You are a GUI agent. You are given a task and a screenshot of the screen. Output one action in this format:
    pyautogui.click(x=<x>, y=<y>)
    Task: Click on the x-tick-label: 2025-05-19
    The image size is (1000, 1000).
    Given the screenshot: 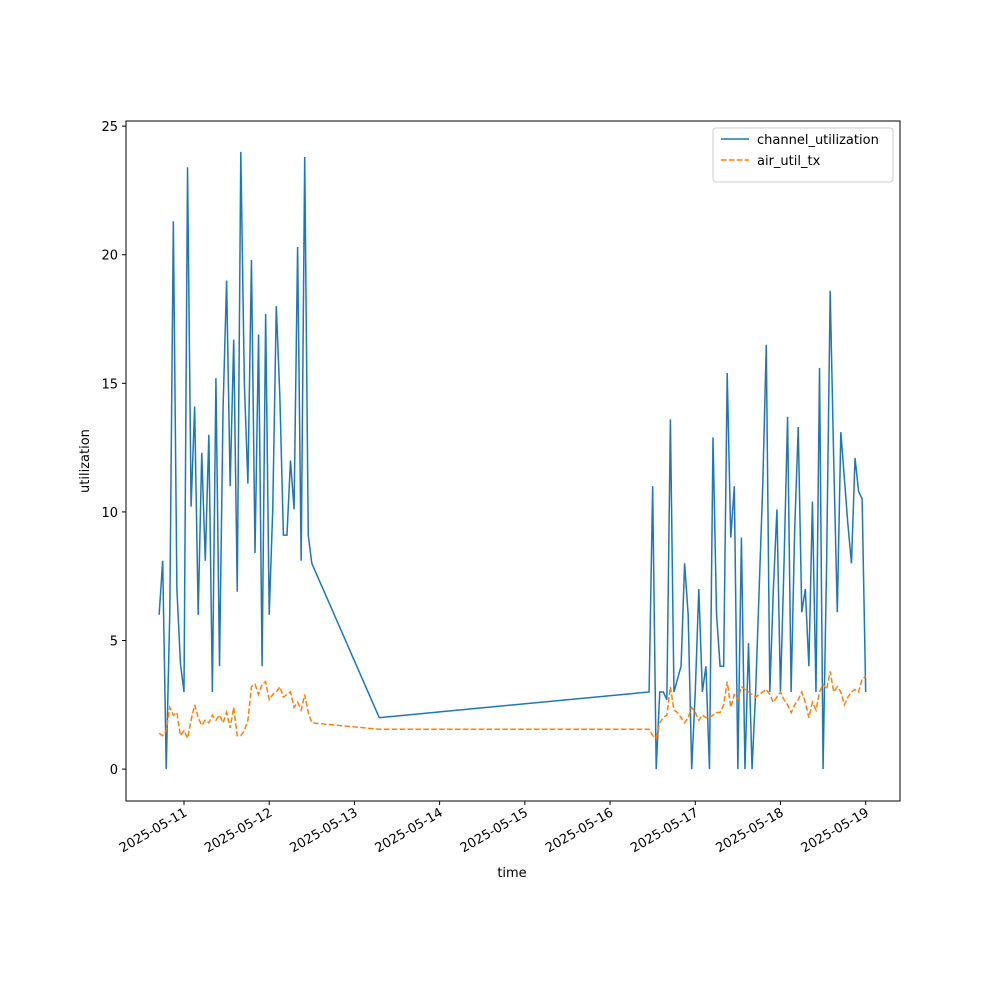 What is the action you would take?
    pyautogui.click(x=835, y=830)
    